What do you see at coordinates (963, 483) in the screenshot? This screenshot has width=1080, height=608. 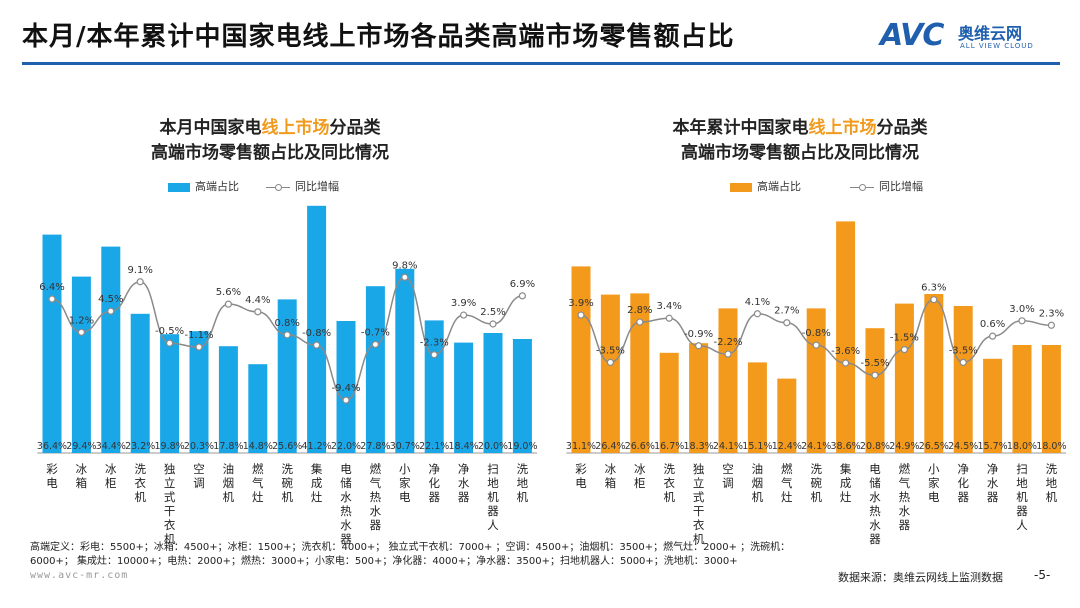 I see `category-label: 净化器` at bounding box center [963, 483].